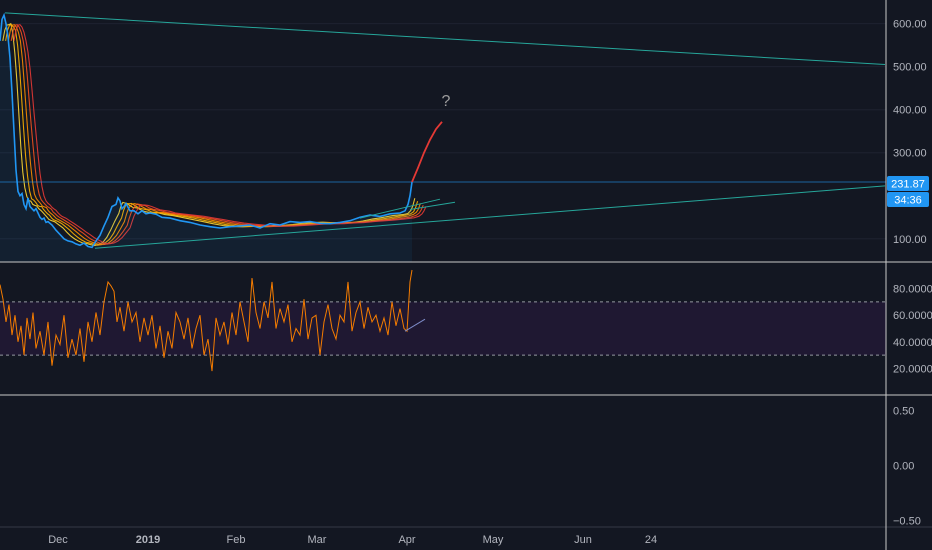 The height and width of the screenshot is (550, 932). I want to click on time-axis-label: 24, so click(651, 540).